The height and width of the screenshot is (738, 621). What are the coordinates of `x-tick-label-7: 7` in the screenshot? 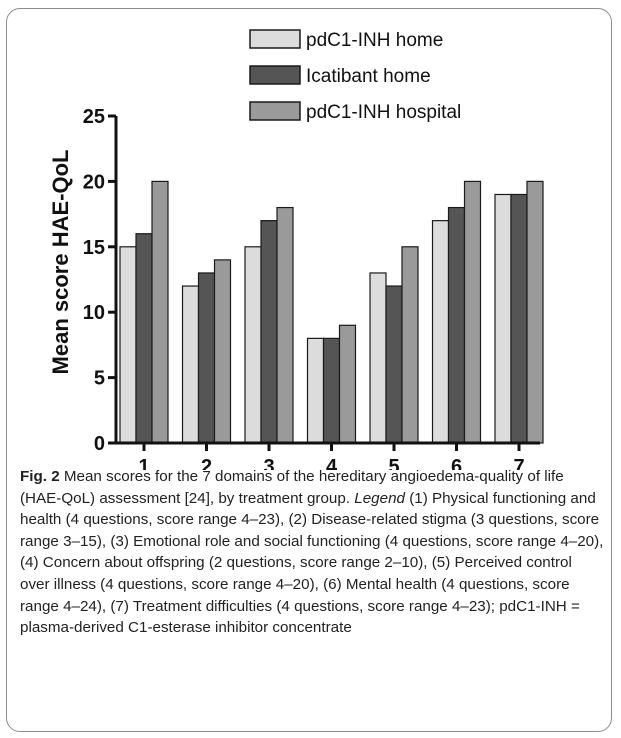 It's located at (518, 463).